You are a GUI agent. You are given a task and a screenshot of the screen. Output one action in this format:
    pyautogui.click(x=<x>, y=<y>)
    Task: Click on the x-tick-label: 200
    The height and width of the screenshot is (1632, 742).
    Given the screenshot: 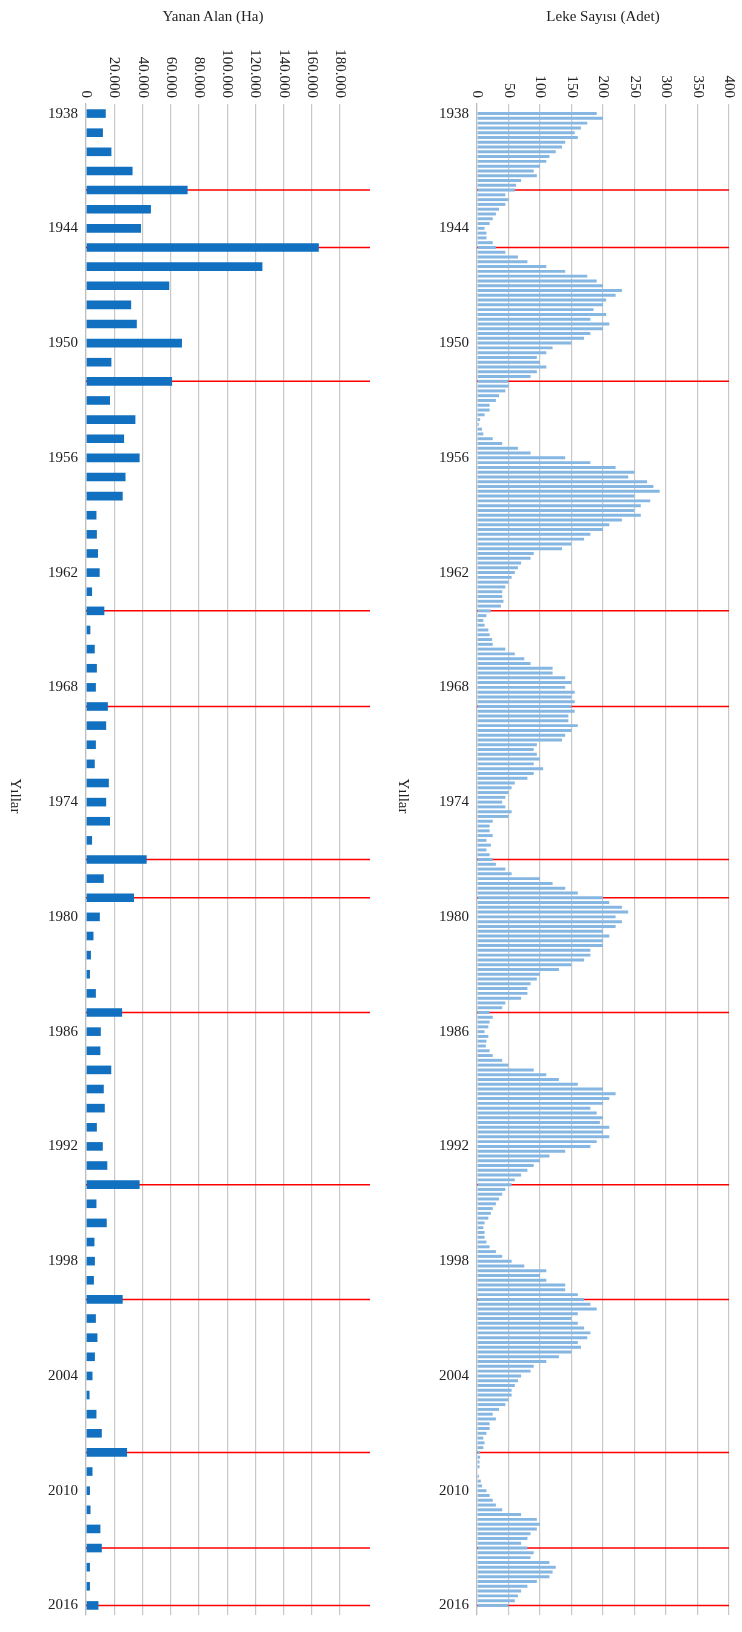 What is the action you would take?
    pyautogui.click(x=604, y=86)
    